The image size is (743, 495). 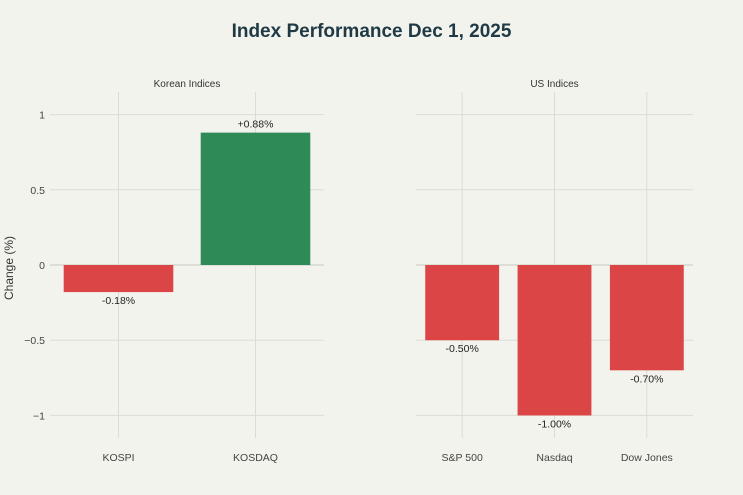 I want to click on data-label: -1.00%, so click(x=554, y=424).